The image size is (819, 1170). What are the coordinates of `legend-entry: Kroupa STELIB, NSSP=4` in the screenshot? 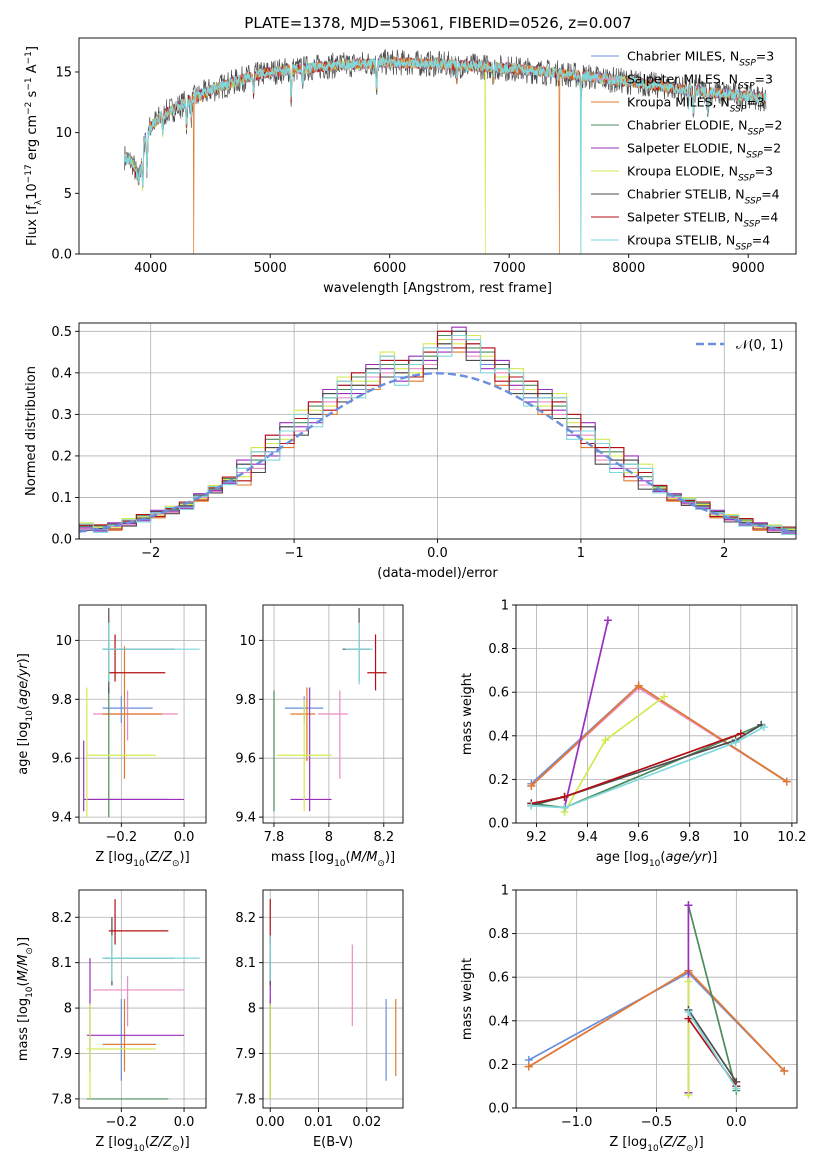 It's located at (698, 243).